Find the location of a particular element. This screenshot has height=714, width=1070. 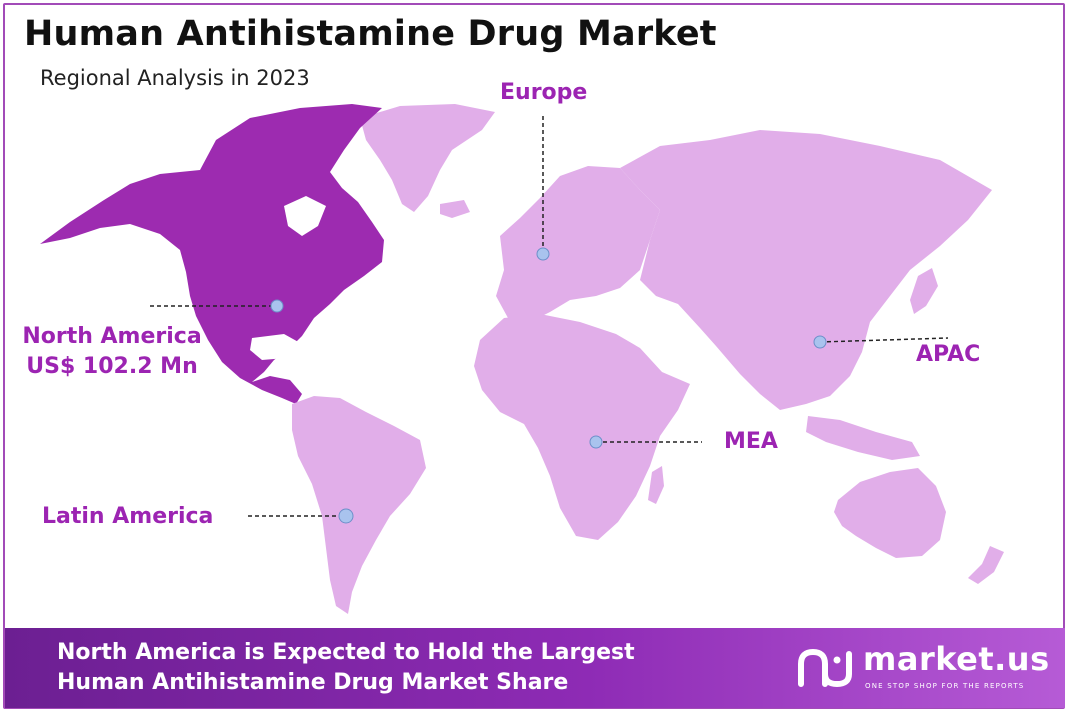

greenland-shape is located at coordinates (427, 158).